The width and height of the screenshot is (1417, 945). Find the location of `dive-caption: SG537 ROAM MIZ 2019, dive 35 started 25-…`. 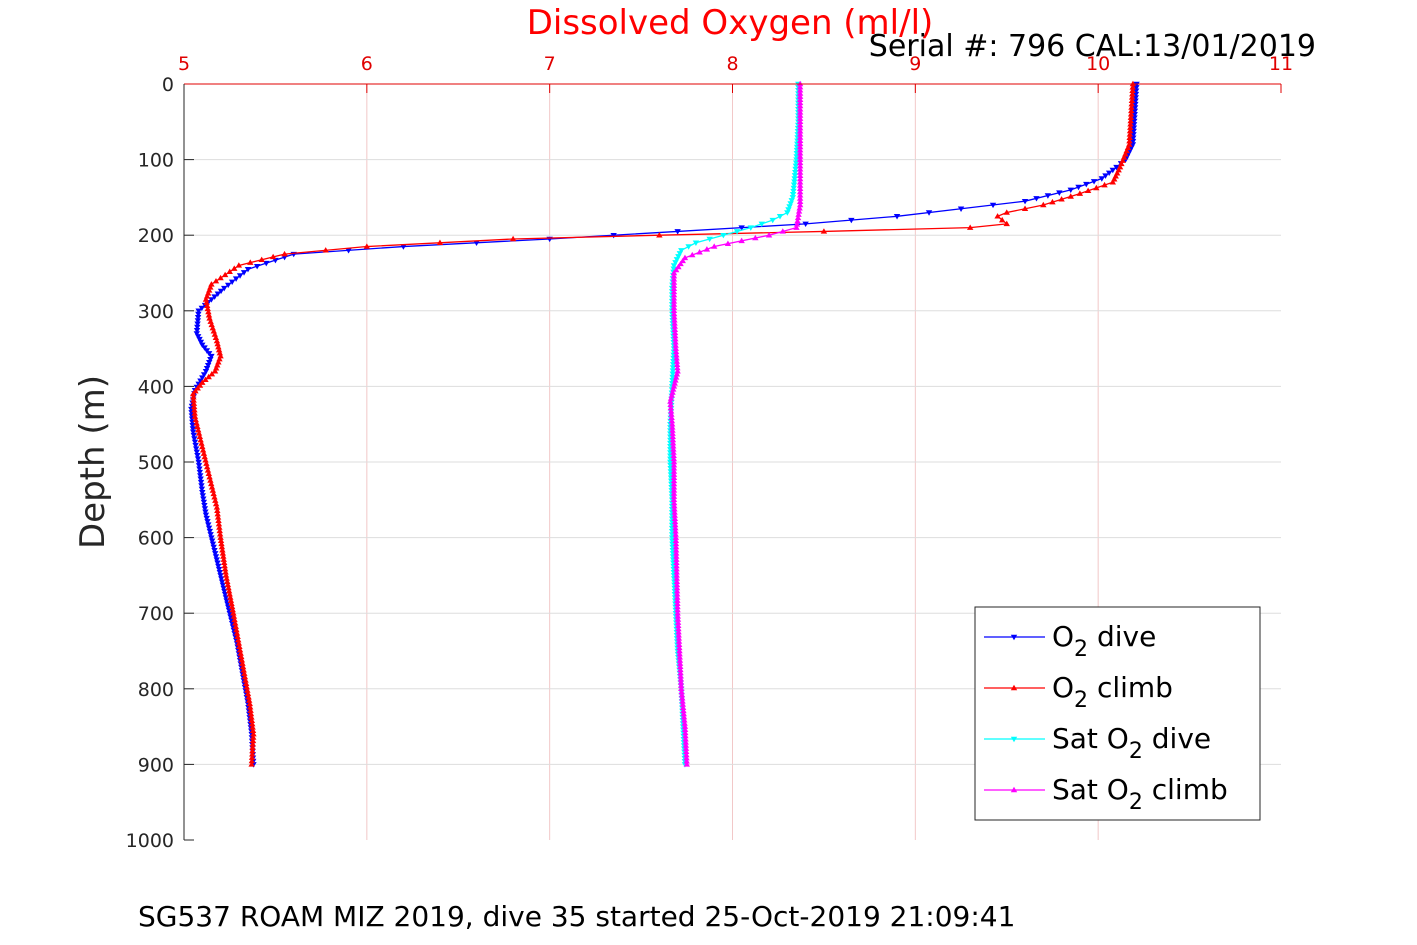

dive-caption: SG537 ROAM MIZ 2019, dive 35 started 25-… is located at coordinates (576, 916).